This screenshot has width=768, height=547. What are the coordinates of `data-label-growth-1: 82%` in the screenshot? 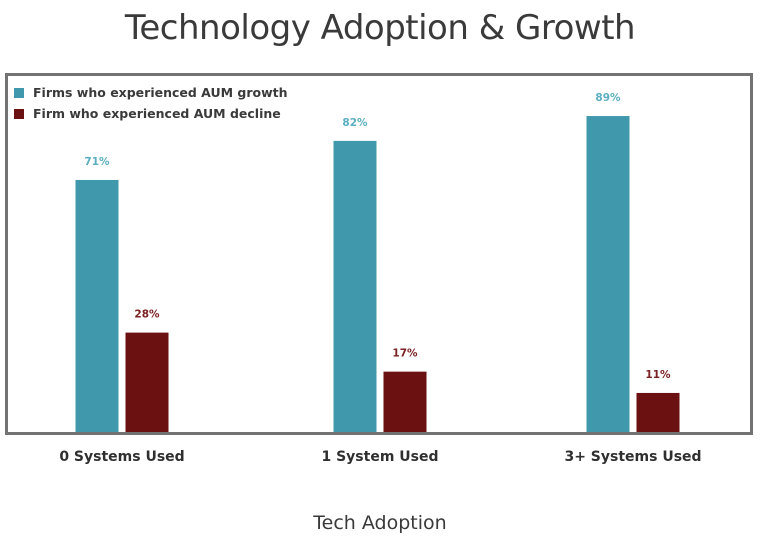 It's located at (355, 123).